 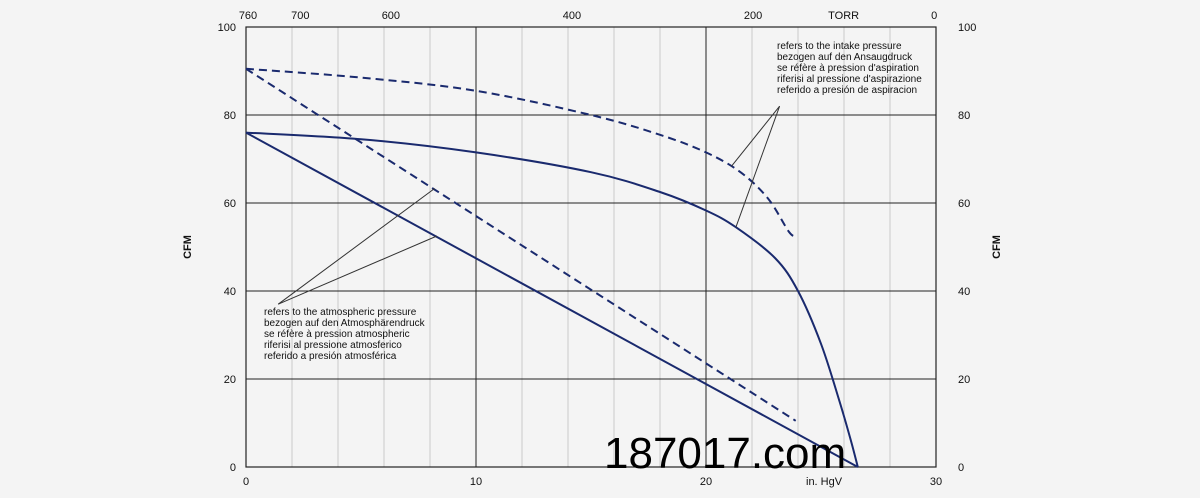 I want to click on y-tick-label-right: 20, so click(x=964, y=380).